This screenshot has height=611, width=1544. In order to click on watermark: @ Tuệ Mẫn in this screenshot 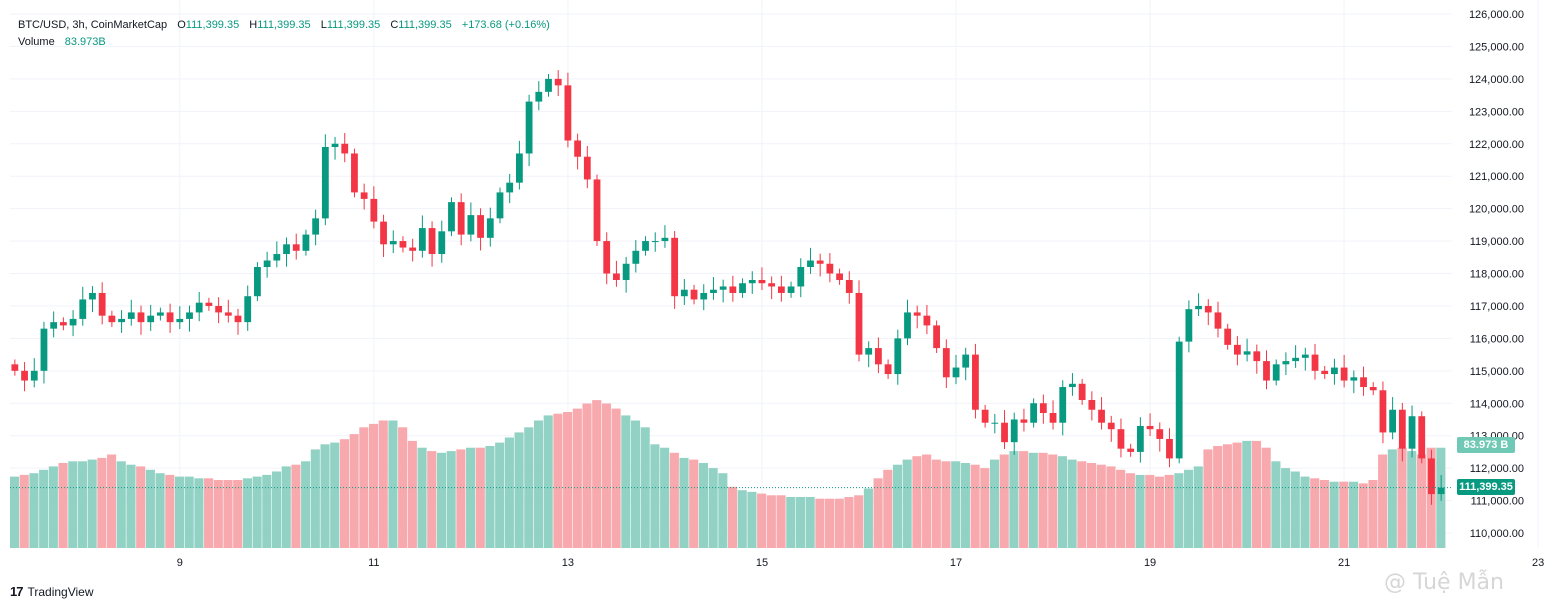, I will do `click(1444, 582)`.